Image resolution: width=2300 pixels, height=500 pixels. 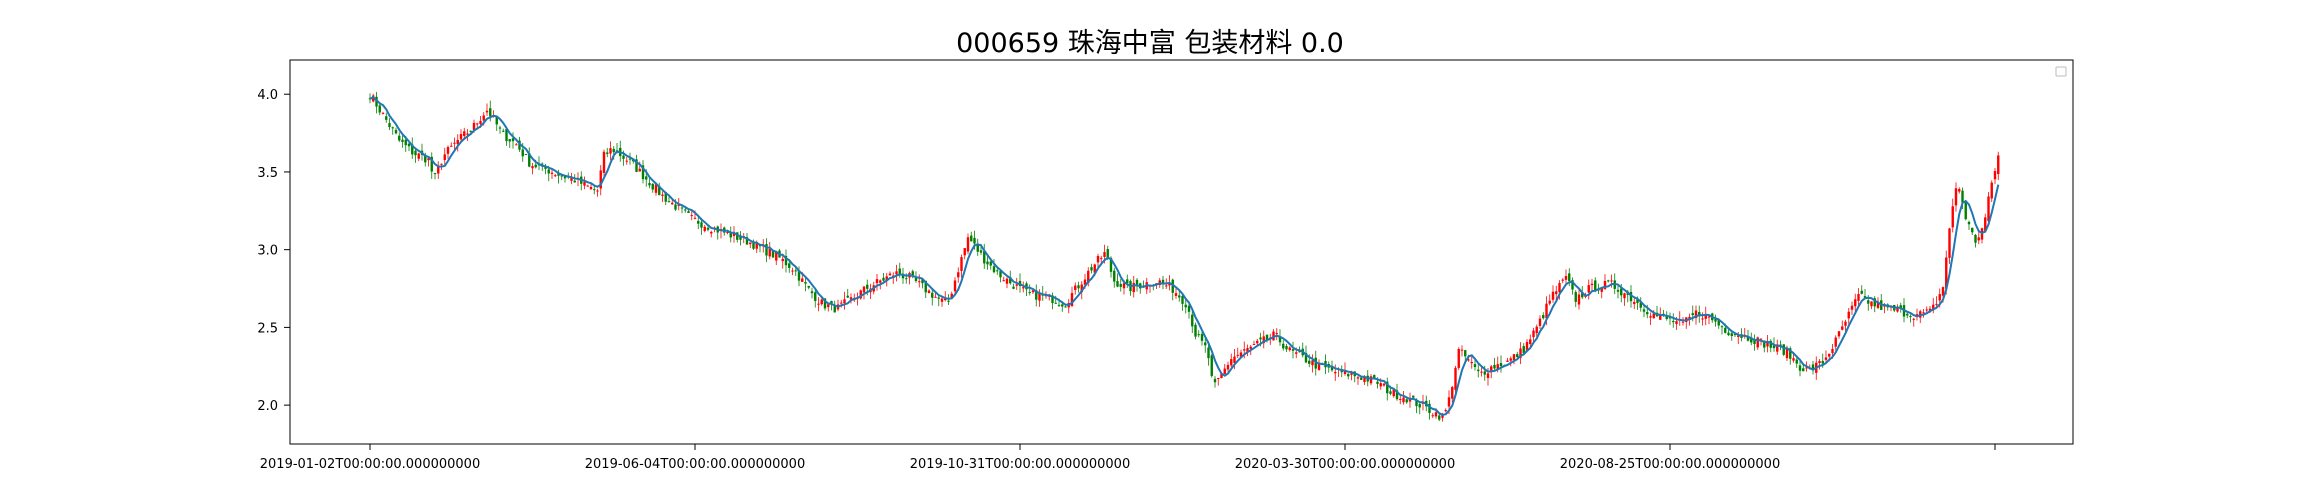 I want to click on y-tick-label: 3.5, so click(x=267, y=173).